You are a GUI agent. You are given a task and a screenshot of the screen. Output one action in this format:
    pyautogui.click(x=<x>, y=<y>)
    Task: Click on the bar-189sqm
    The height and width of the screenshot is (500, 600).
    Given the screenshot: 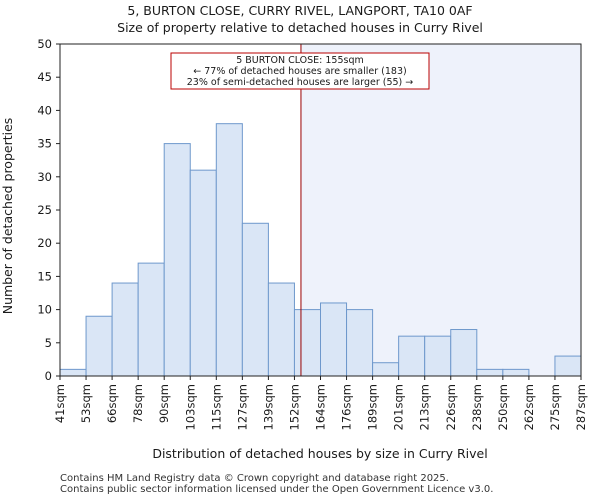 What is the action you would take?
    pyautogui.click(x=386, y=369)
    